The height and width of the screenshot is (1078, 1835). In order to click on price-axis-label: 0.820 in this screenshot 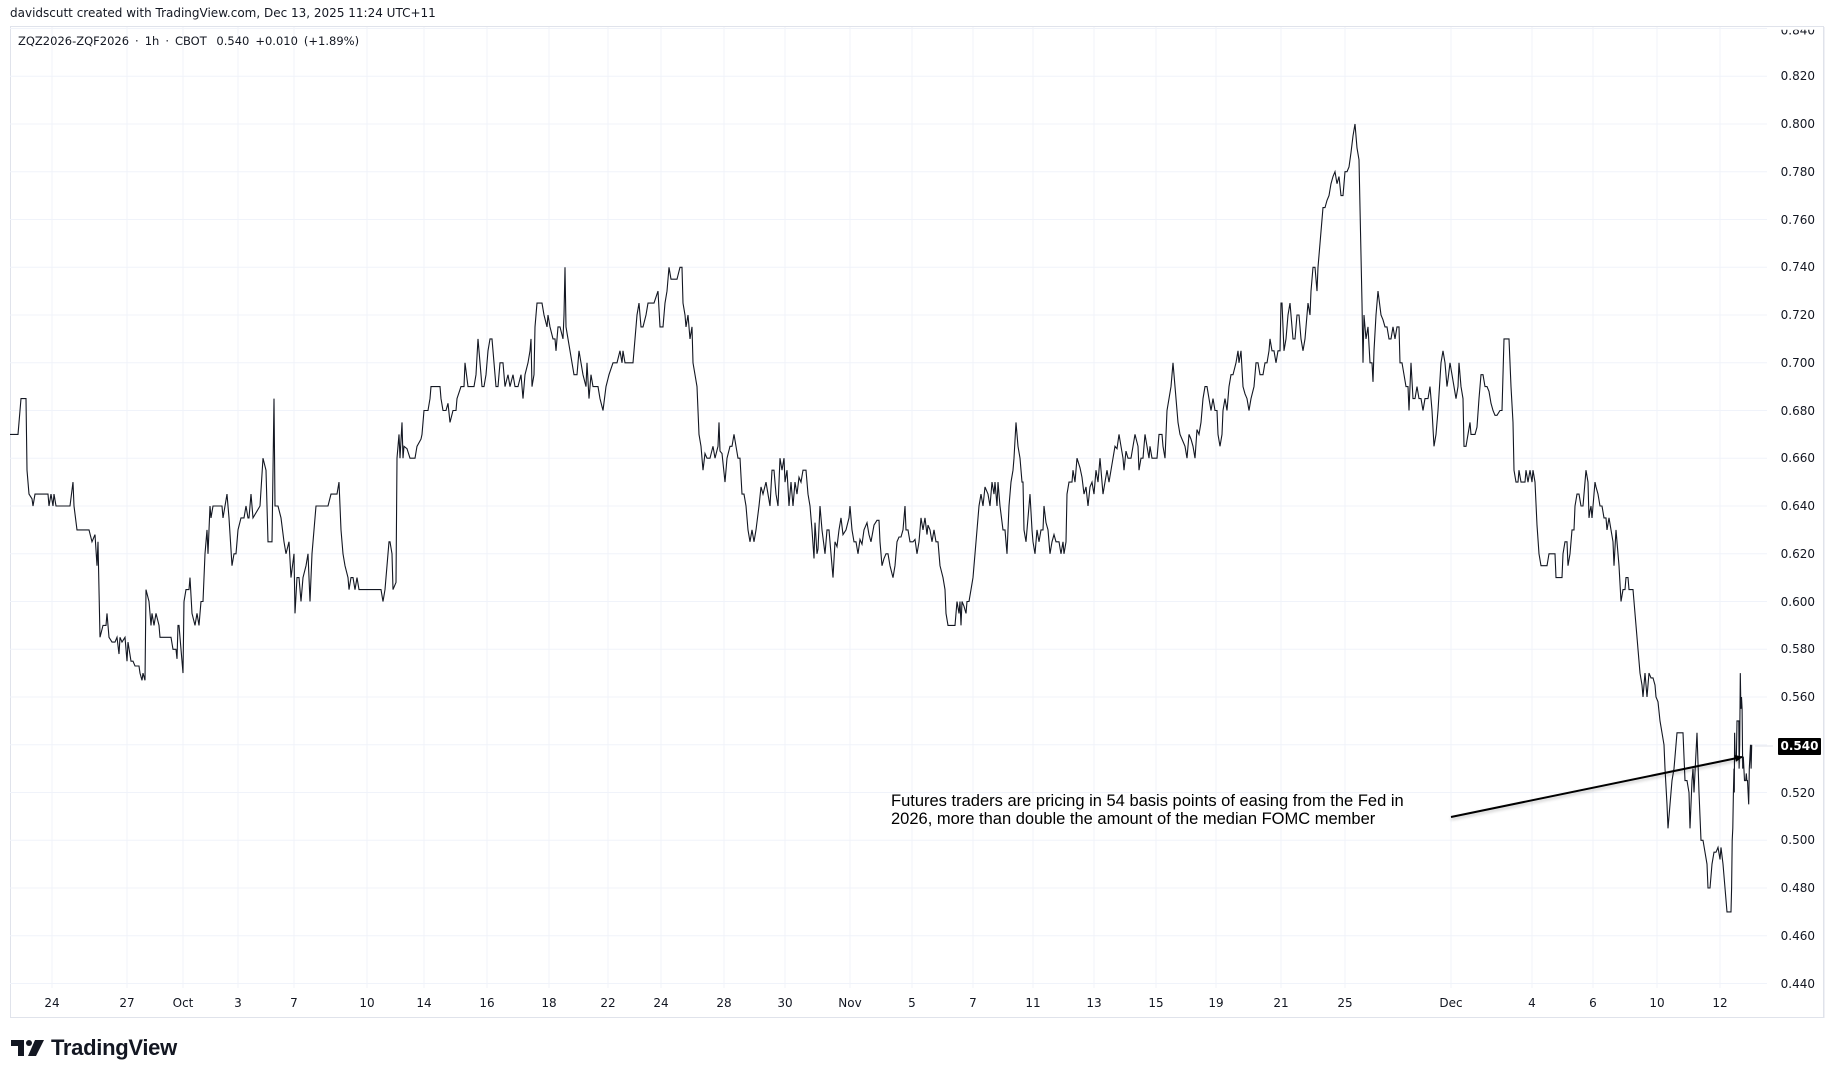, I will do `click(1797, 76)`.